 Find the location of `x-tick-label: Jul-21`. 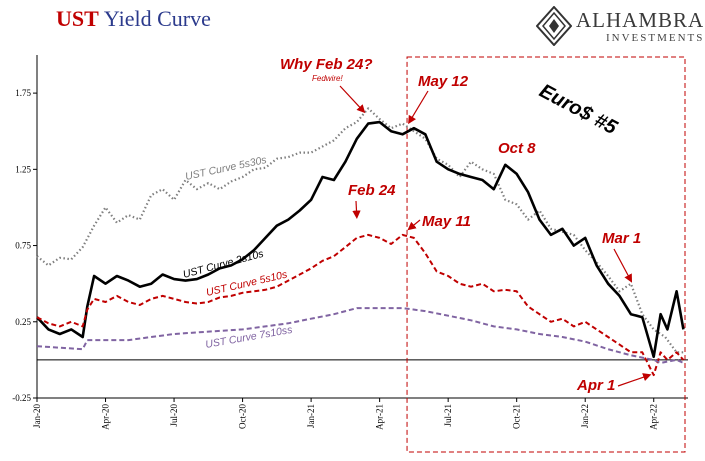

x-tick-label: Jul-21 is located at coordinates (448, 415).